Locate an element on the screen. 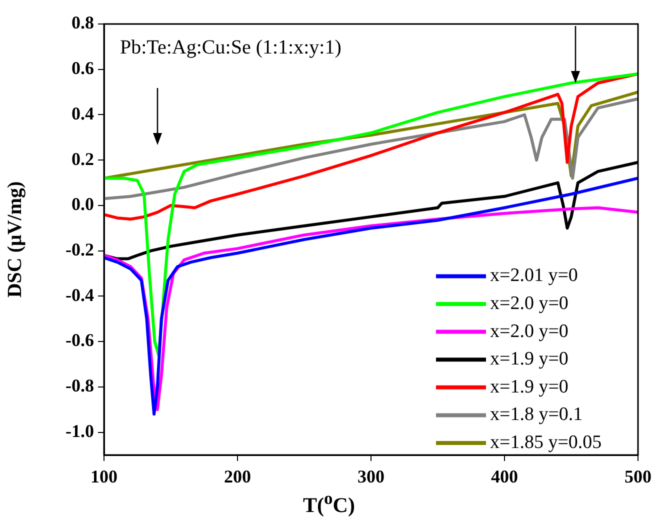 The image size is (658, 528). x-tick-label: 400 is located at coordinates (504, 476).